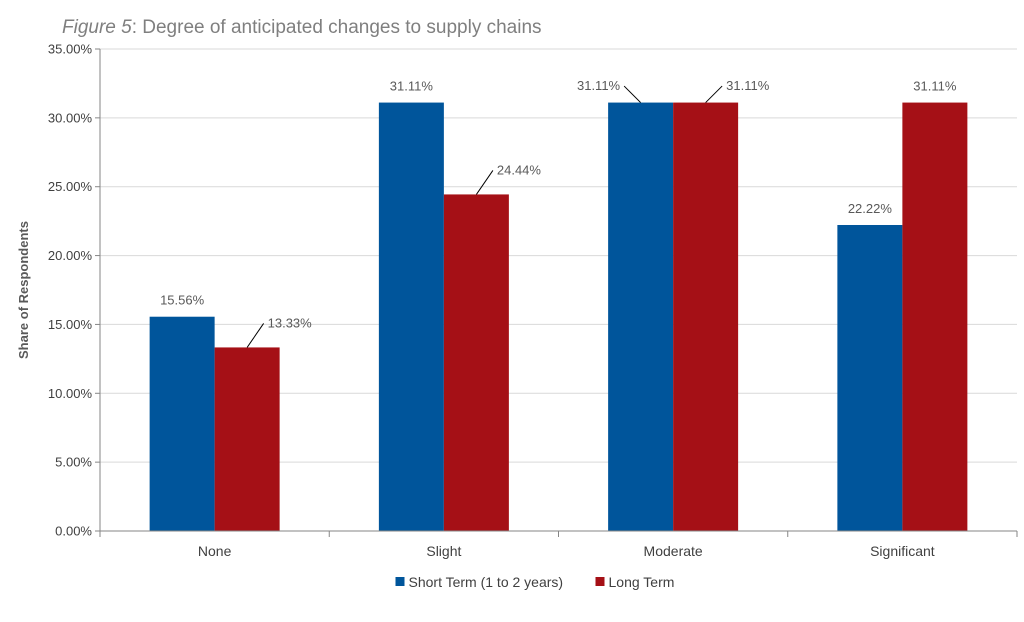  Describe the element at coordinates (290, 322) in the screenshot. I see `data-label: 13.33%` at that location.